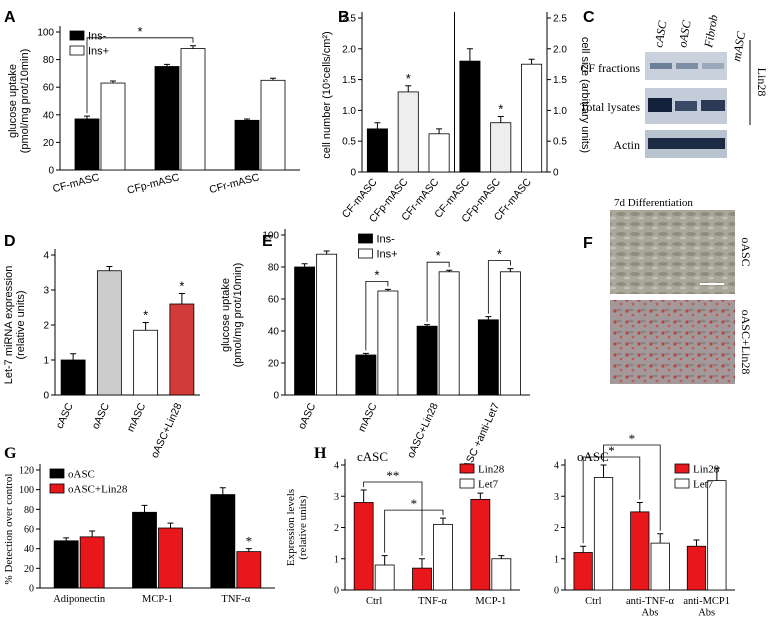 This screenshot has width=775, height=627. Describe the element at coordinates (26, 471) in the screenshot. I see `y-tick-label: 120` at that location.